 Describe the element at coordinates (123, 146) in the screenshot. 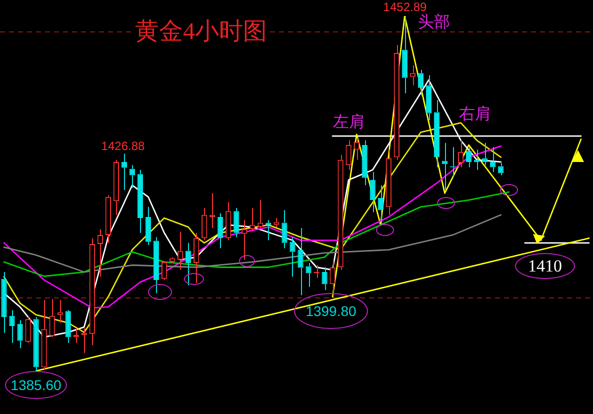

I see `annotation: 1426.88` at that location.